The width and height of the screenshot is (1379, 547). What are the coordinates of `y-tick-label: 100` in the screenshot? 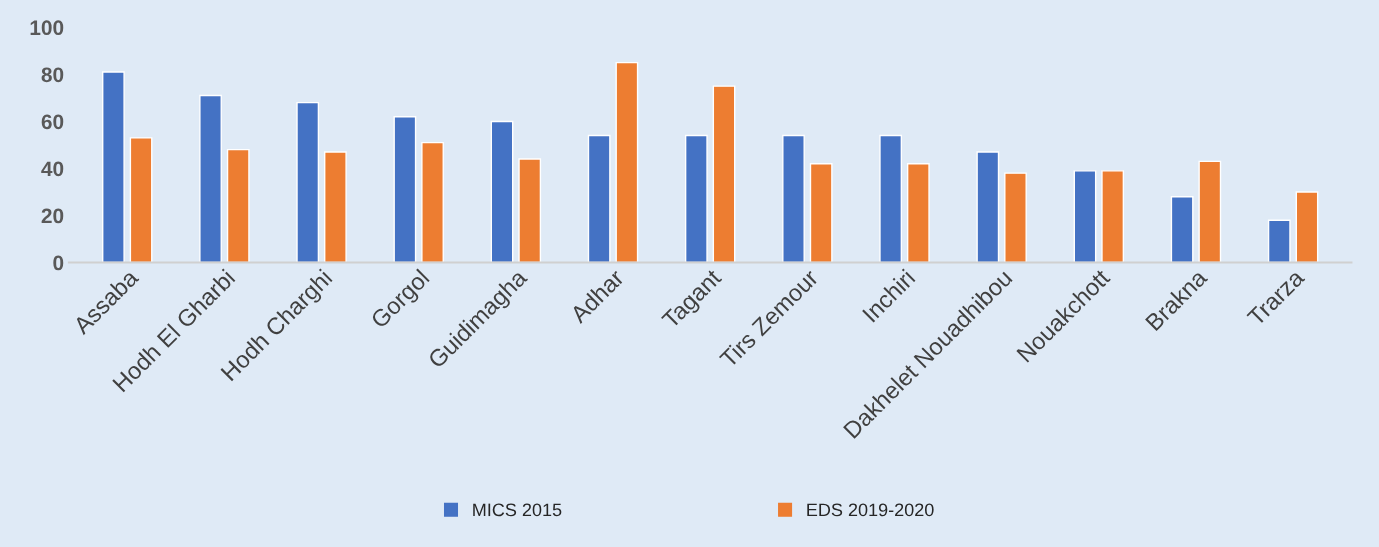 It's located at (47, 28).